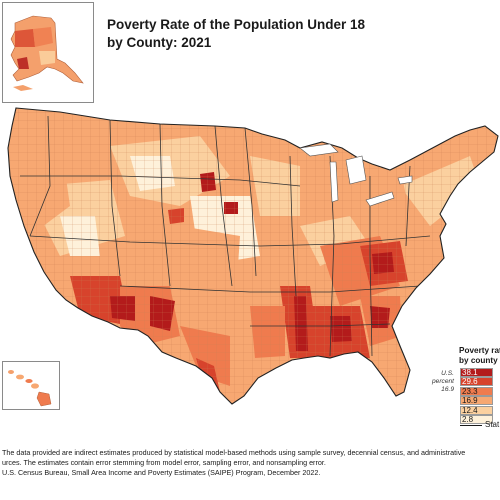 This screenshot has width=500, height=500. Describe the element at coordinates (470, 372) in the screenshot. I see `legend-value: 38.1` at that location.